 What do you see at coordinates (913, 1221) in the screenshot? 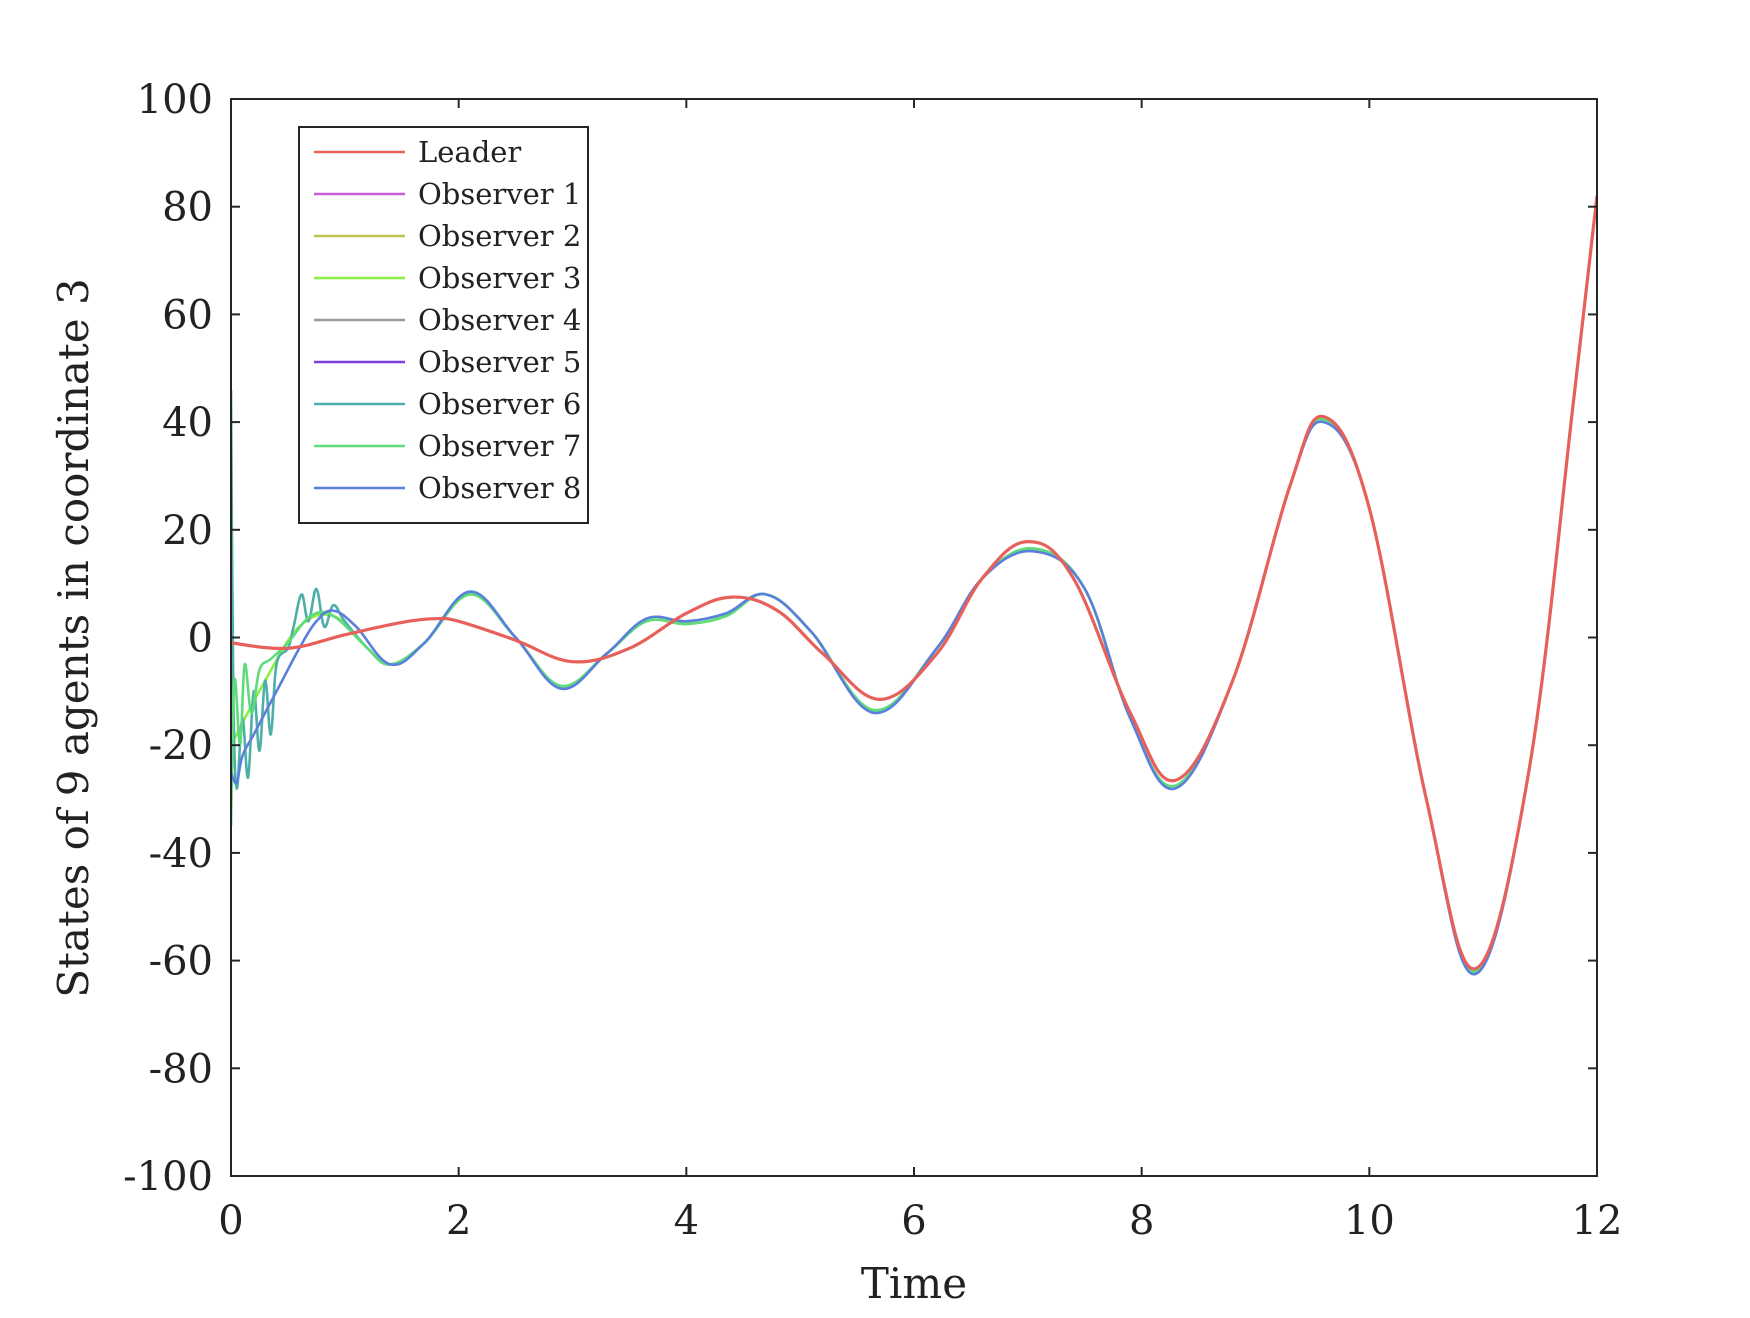
I see `x-tick-label: 6` at bounding box center [913, 1221].